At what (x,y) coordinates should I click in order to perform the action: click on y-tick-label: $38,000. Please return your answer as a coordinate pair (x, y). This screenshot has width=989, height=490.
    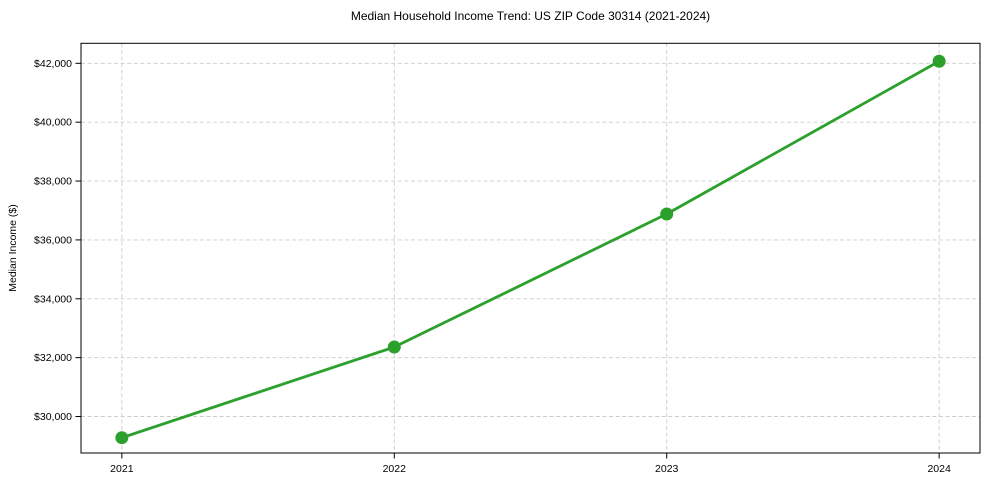
    Looking at the image, I should click on (53, 182).